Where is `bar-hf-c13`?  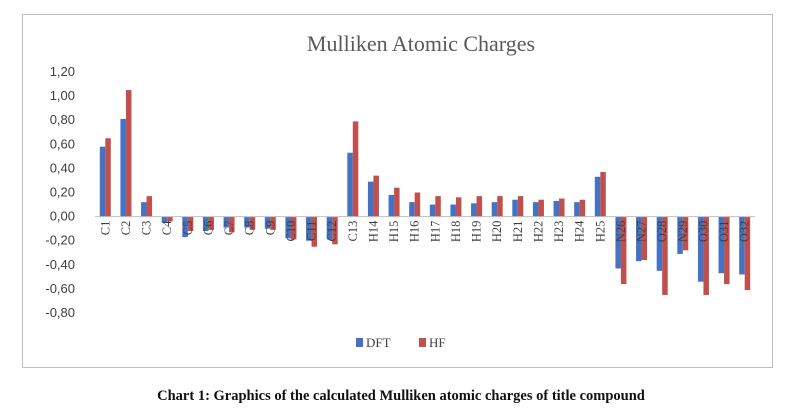
bar-hf-c13 is located at coordinates (355, 169).